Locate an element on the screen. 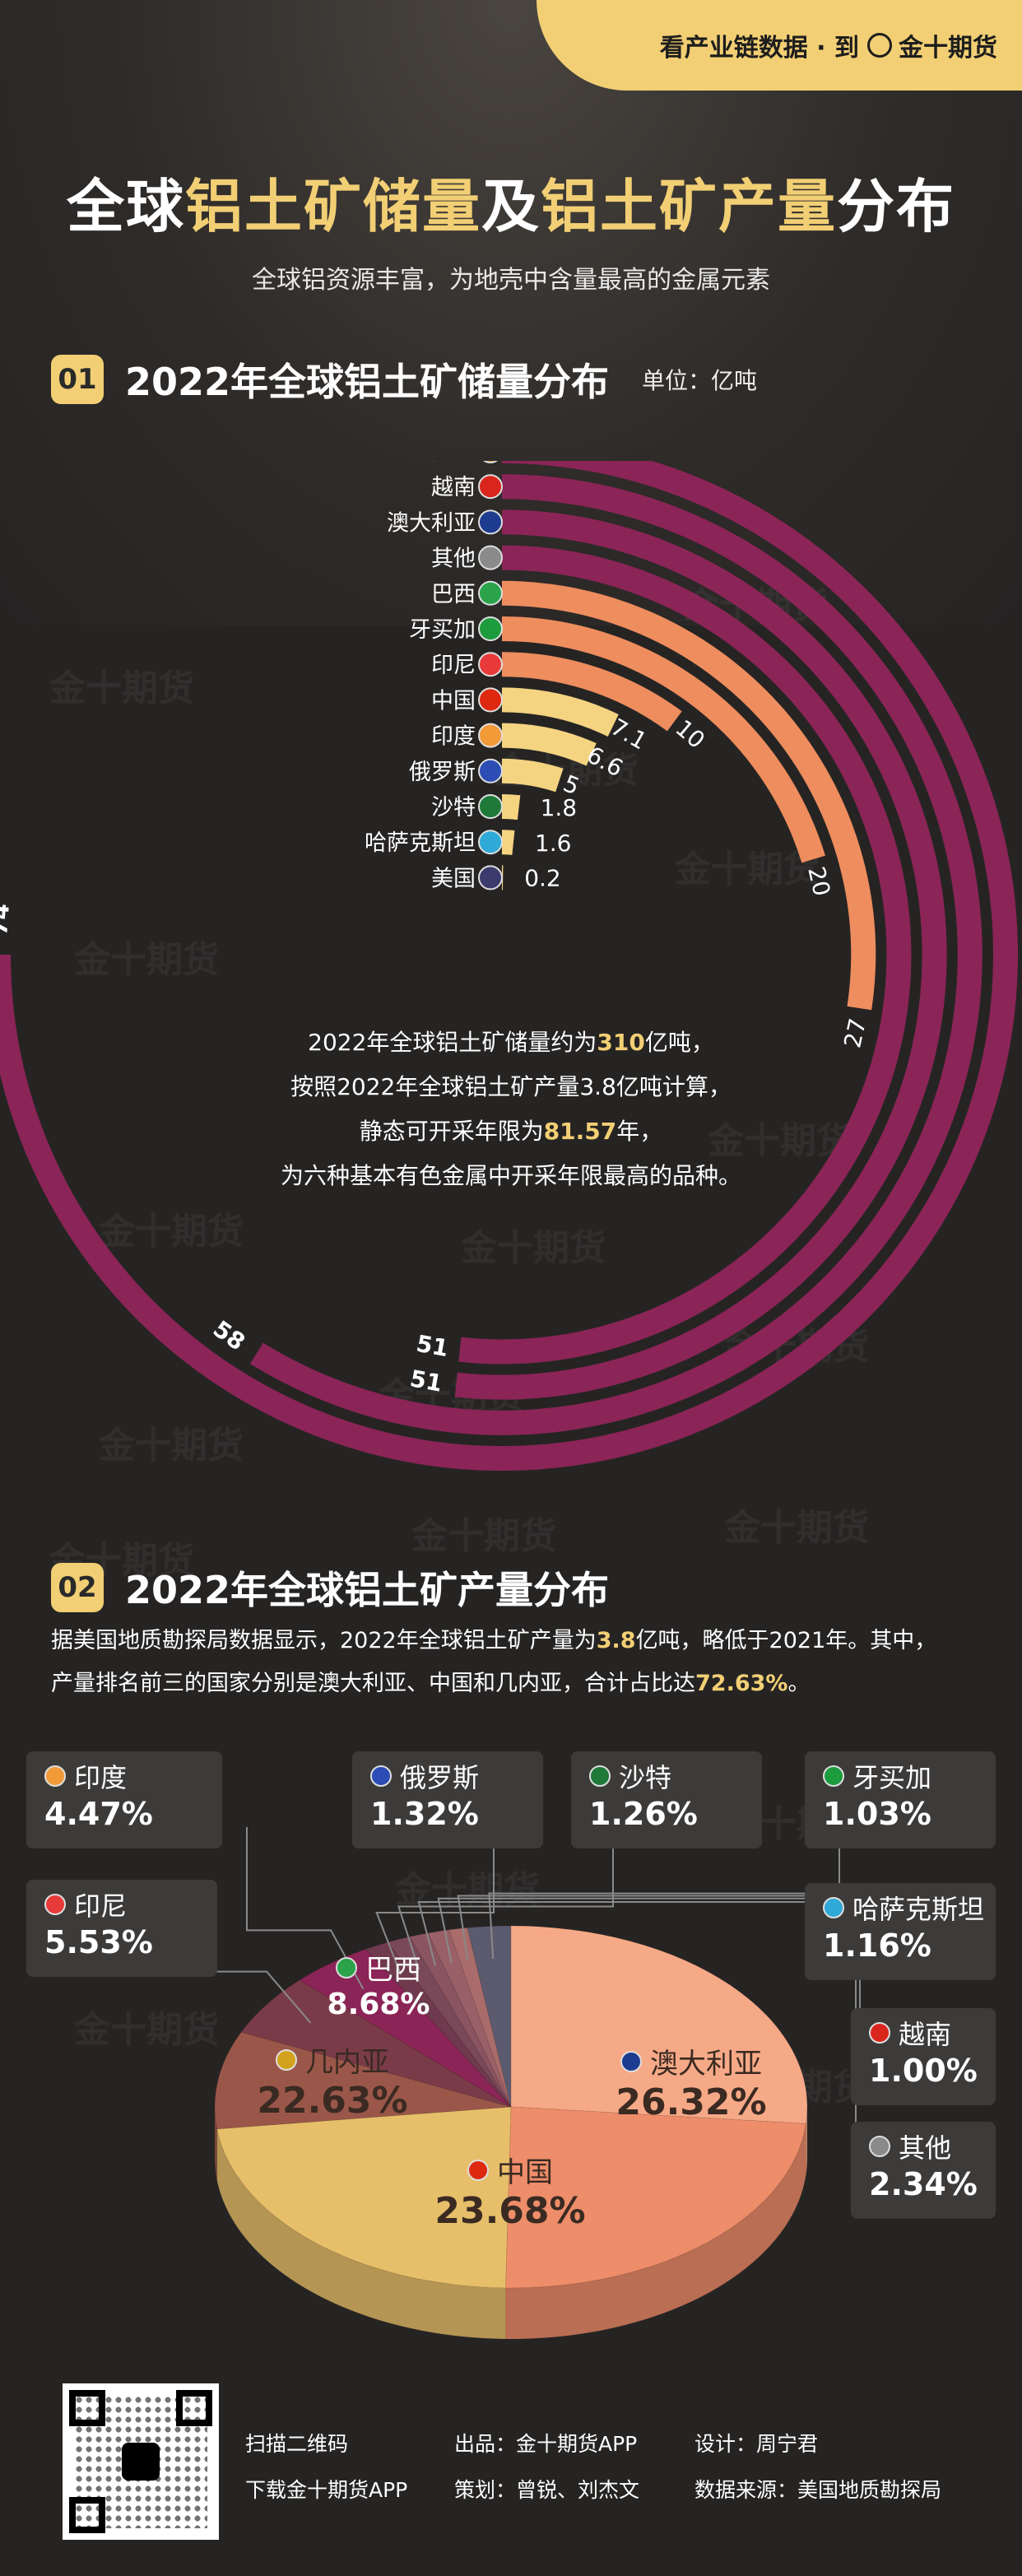 This screenshot has width=1022, height=2576. reserve-value-label: 10 is located at coordinates (690, 734).